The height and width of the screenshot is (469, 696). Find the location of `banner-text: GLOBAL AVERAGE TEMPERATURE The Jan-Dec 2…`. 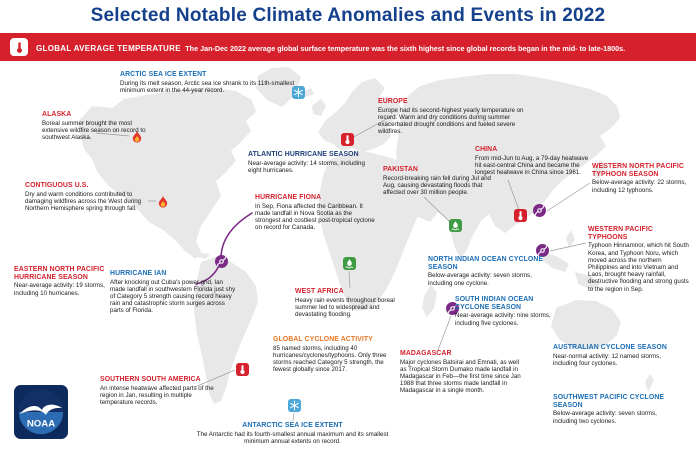

banner-text: GLOBAL AVERAGE TEMPERATURE The Jan-Dec 2… is located at coordinates (330, 47).